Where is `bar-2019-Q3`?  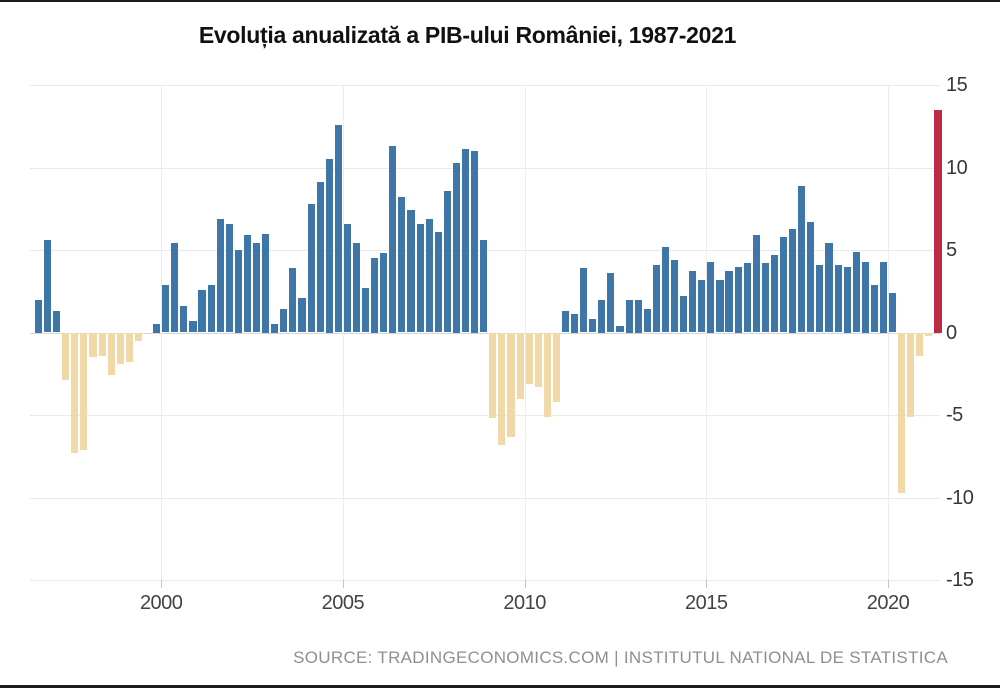
bar-2019-Q3 is located at coordinates (874, 308).